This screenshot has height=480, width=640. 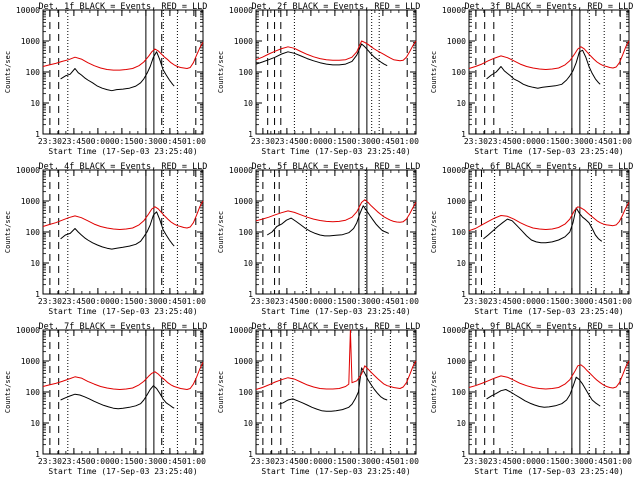 What do you see at coordinates (336, 327) in the screenshot?
I see `panel-title: Det. 8f BLACK = Events, RED = LLD` at bounding box center [336, 327].